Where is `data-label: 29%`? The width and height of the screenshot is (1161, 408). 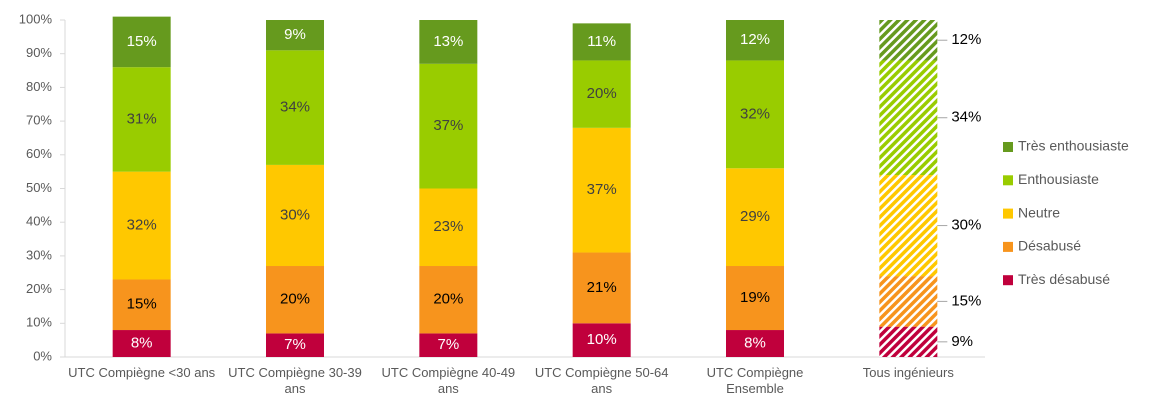
data-label: 29% is located at coordinates (755, 216).